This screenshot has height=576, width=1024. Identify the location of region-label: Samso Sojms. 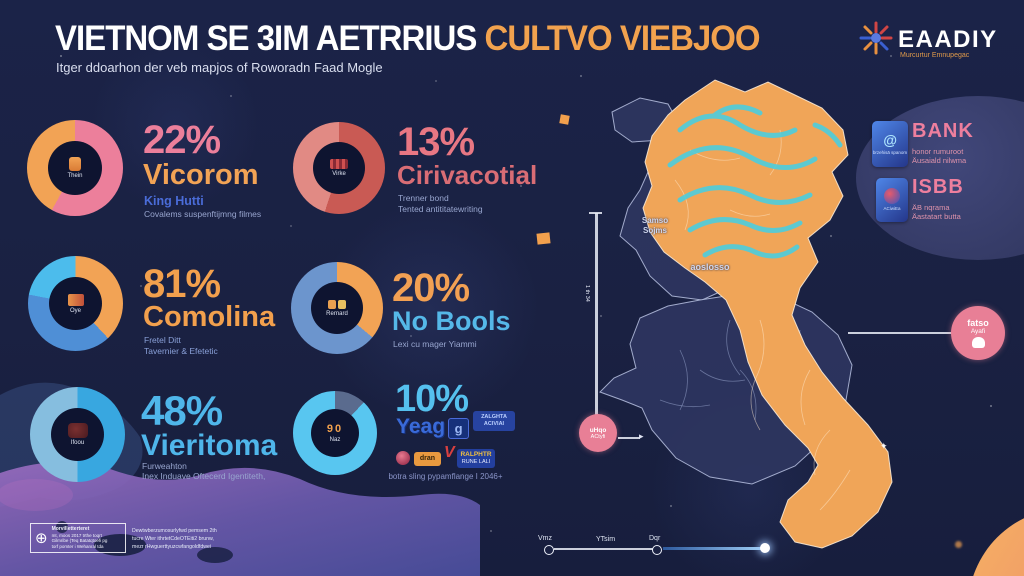
(655, 225).